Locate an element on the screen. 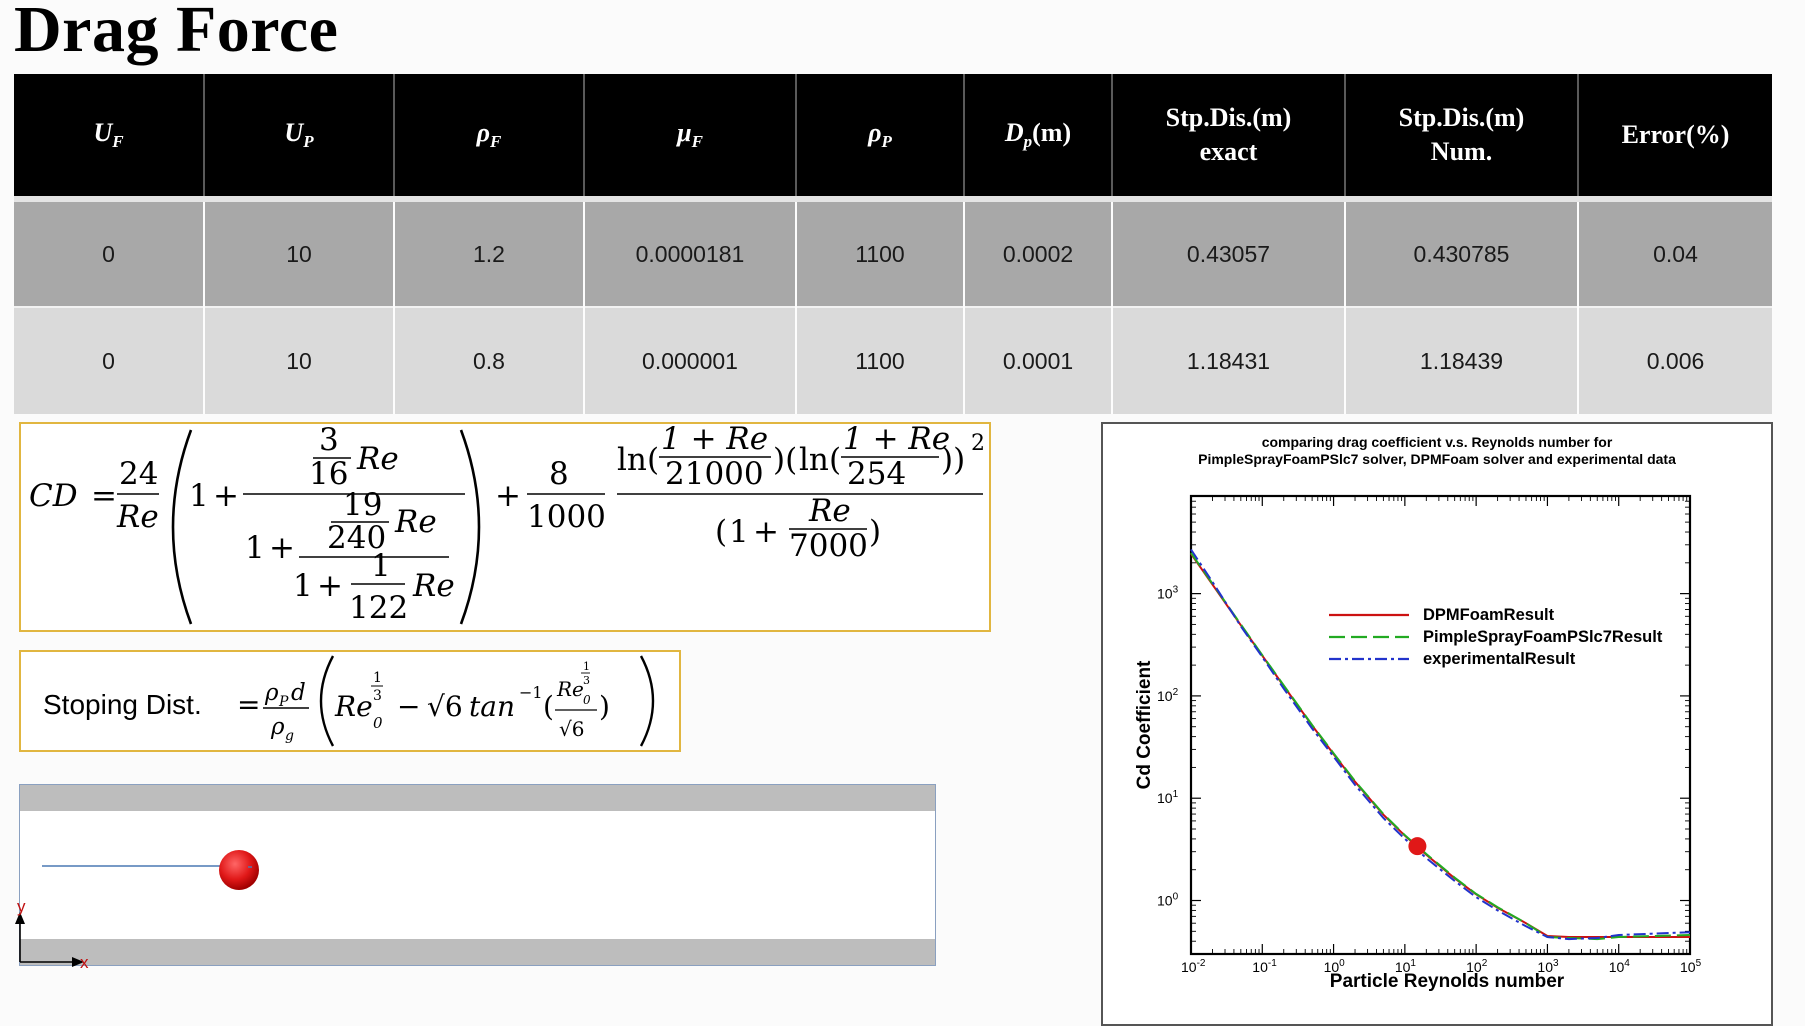  x-tick-label: 10⁰ is located at coordinates (1335, 966).